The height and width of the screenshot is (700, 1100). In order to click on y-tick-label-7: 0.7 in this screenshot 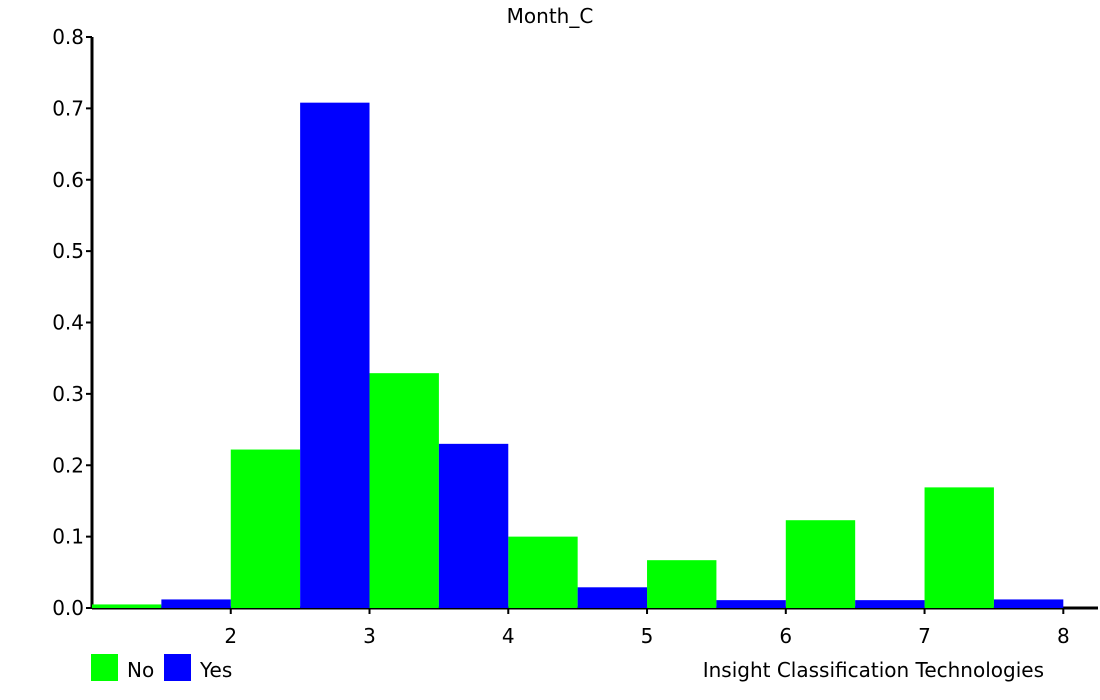, I will do `click(68, 108)`.